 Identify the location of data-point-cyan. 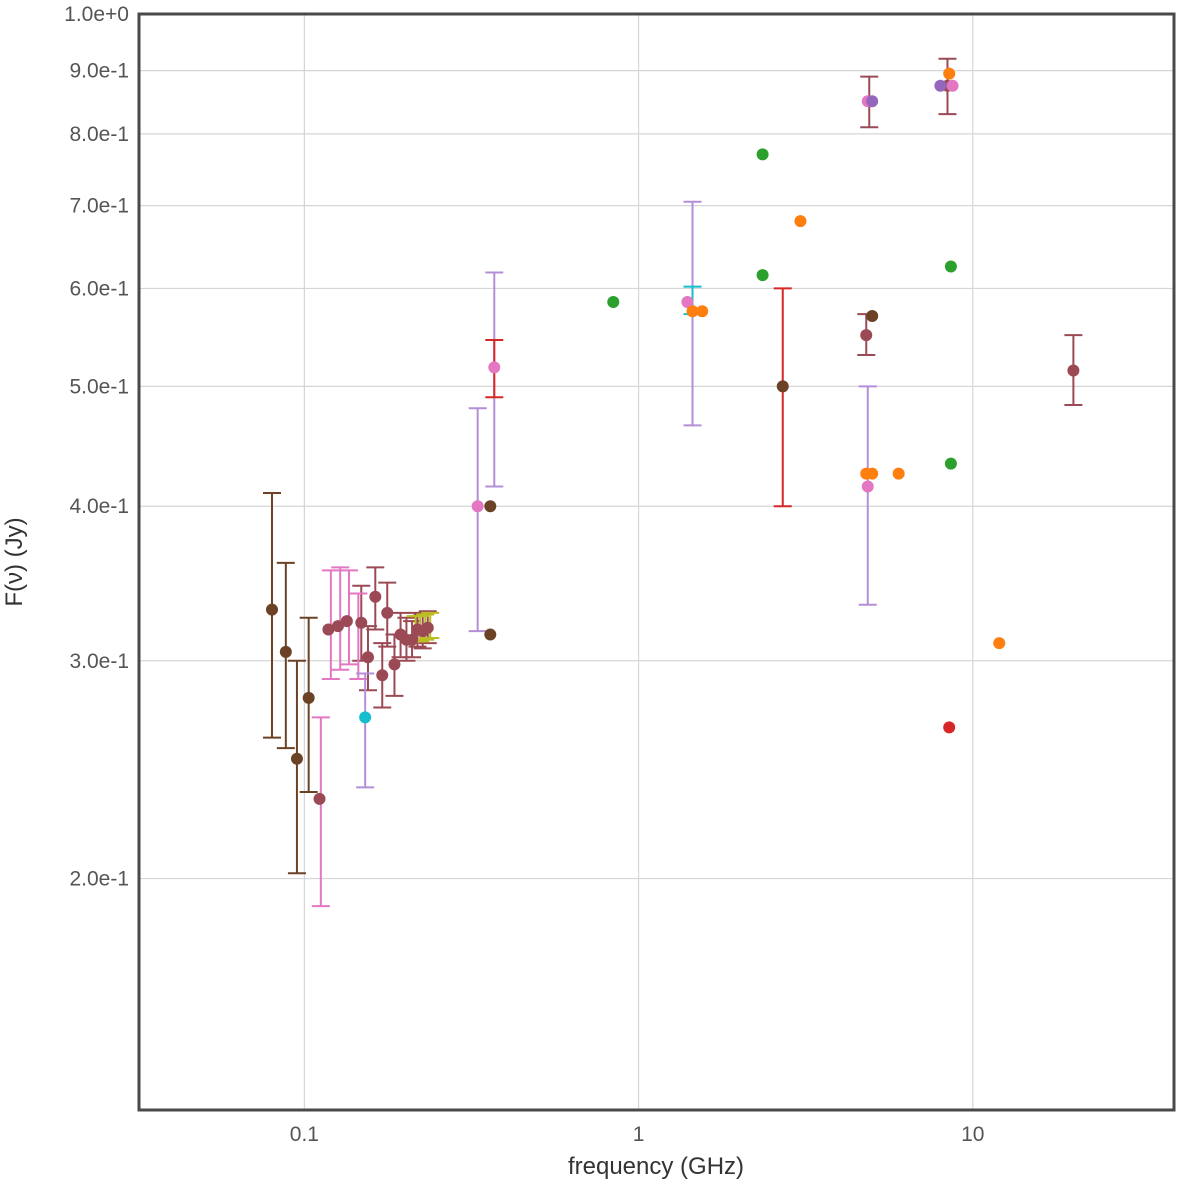
(365, 717).